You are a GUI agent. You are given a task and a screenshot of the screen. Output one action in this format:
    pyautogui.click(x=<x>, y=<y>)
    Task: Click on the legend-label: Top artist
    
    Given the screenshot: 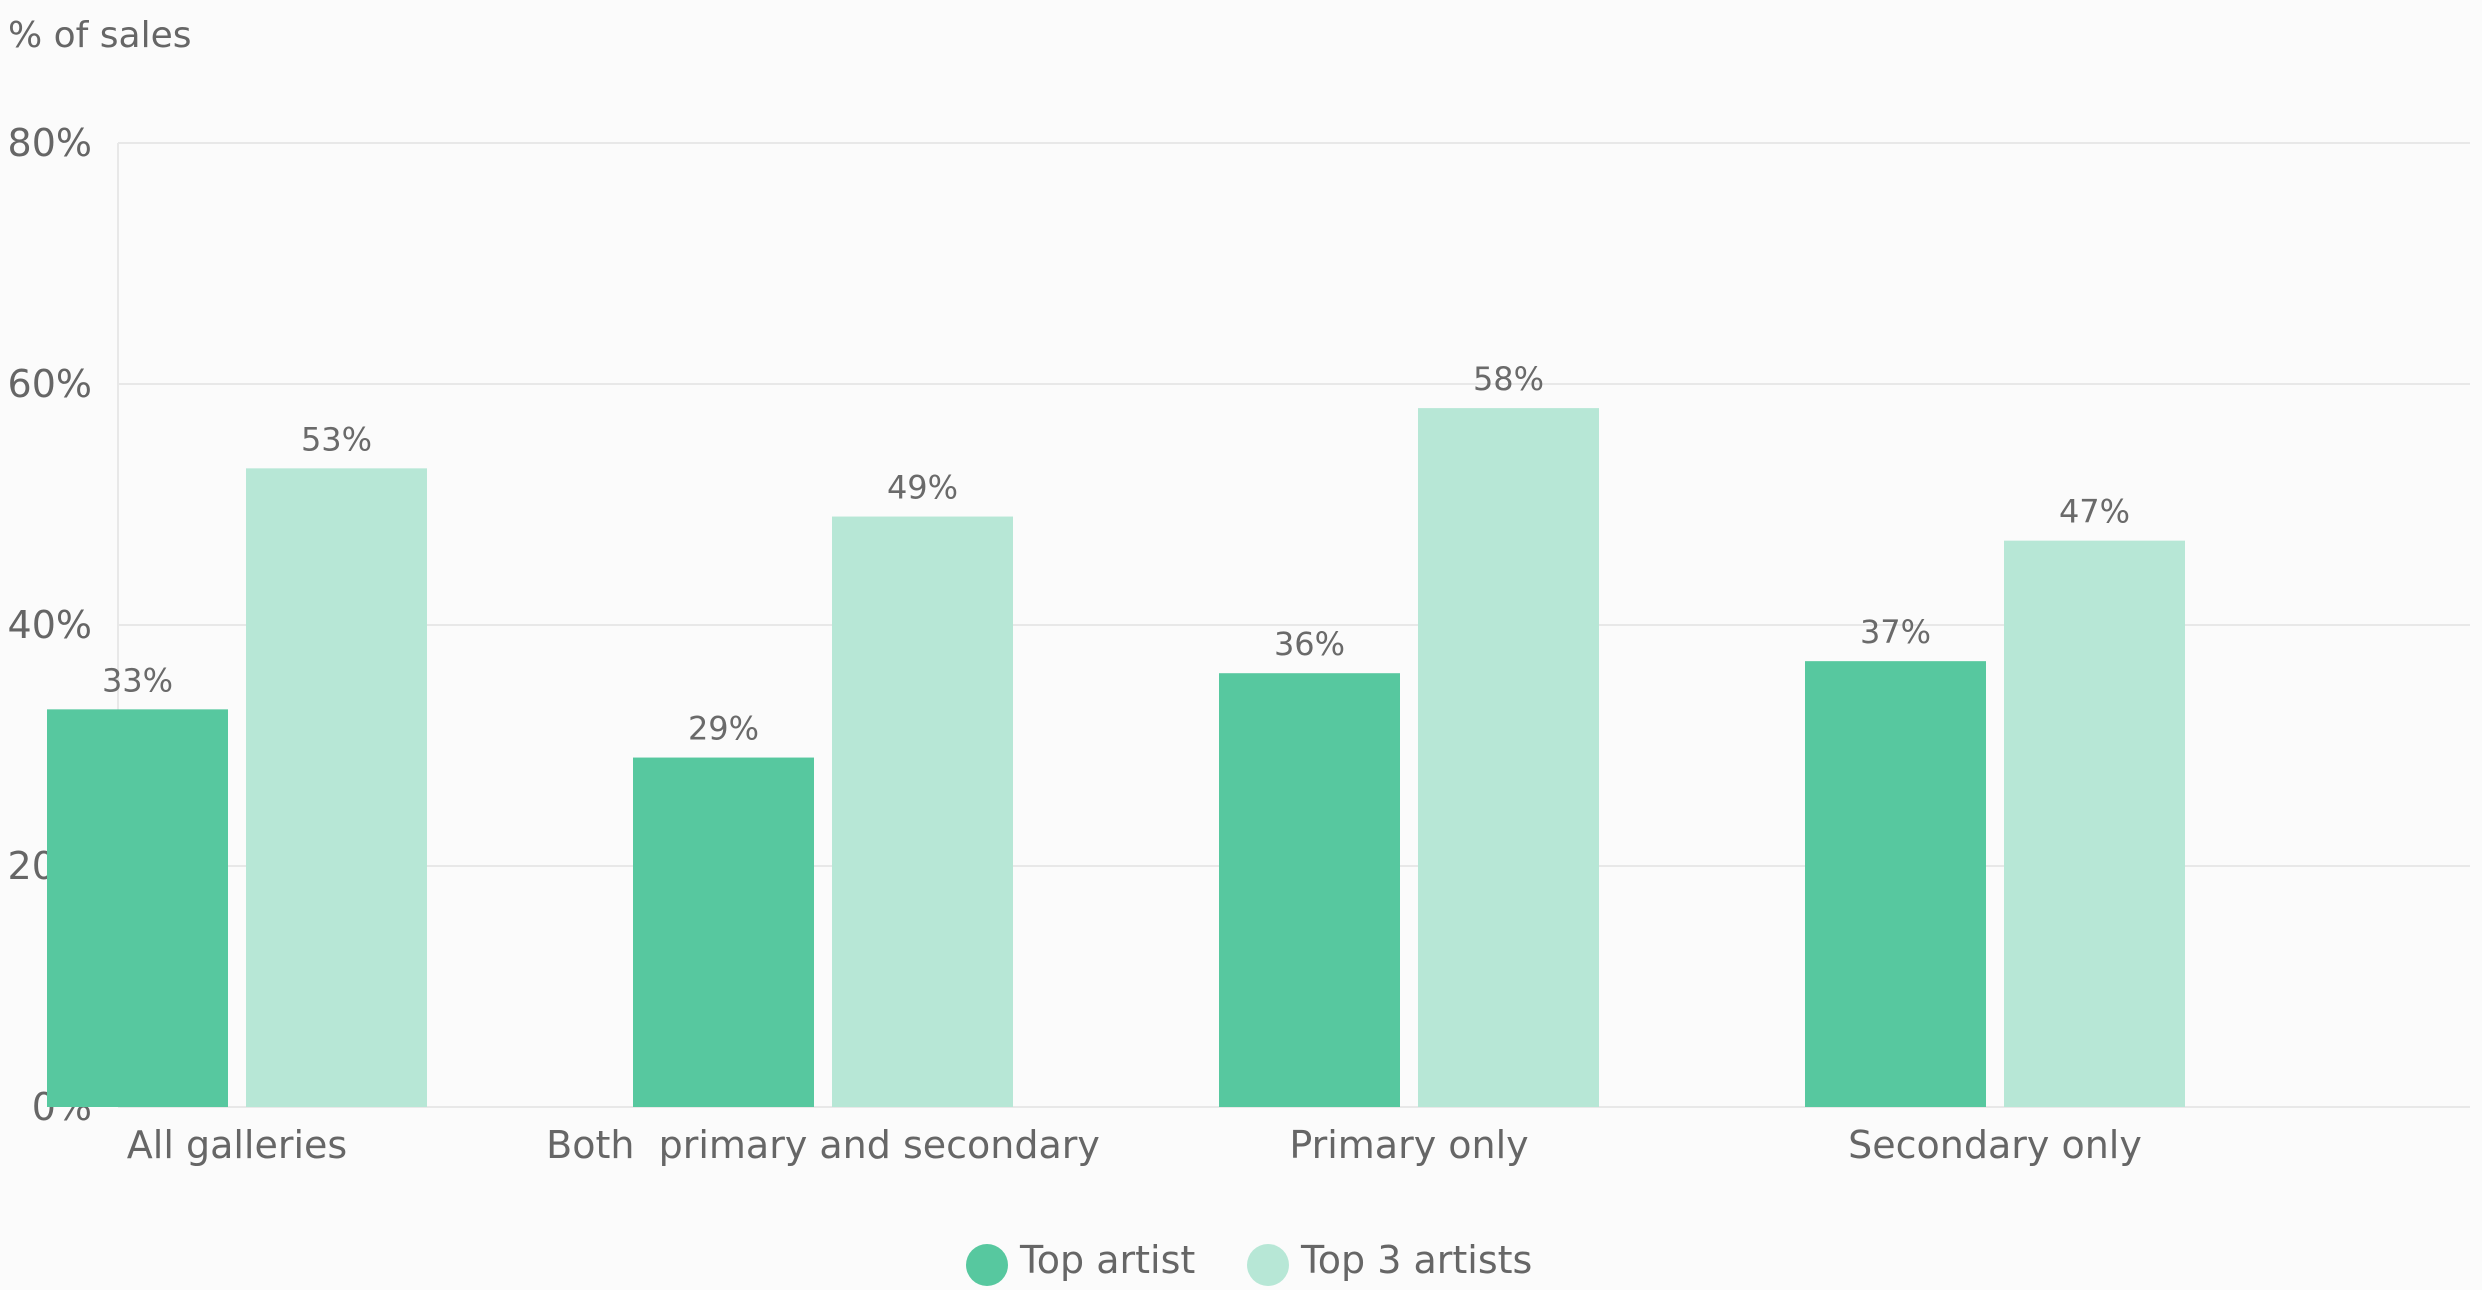 What is the action you would take?
    pyautogui.click(x=1107, y=1260)
    